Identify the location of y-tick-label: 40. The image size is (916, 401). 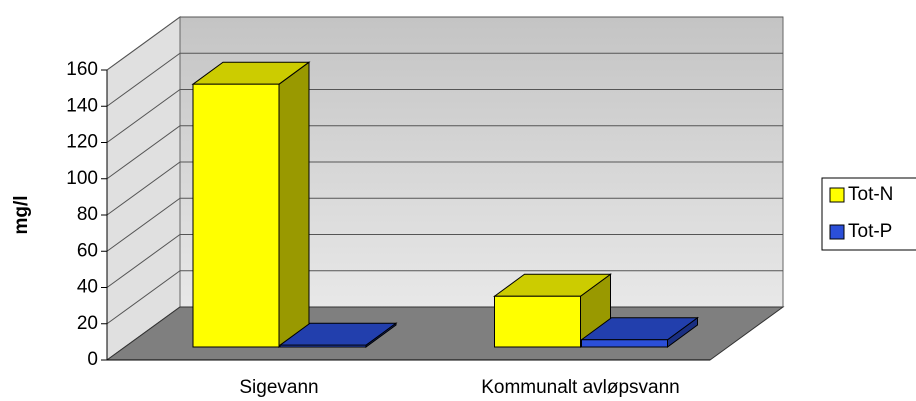
(87, 287).